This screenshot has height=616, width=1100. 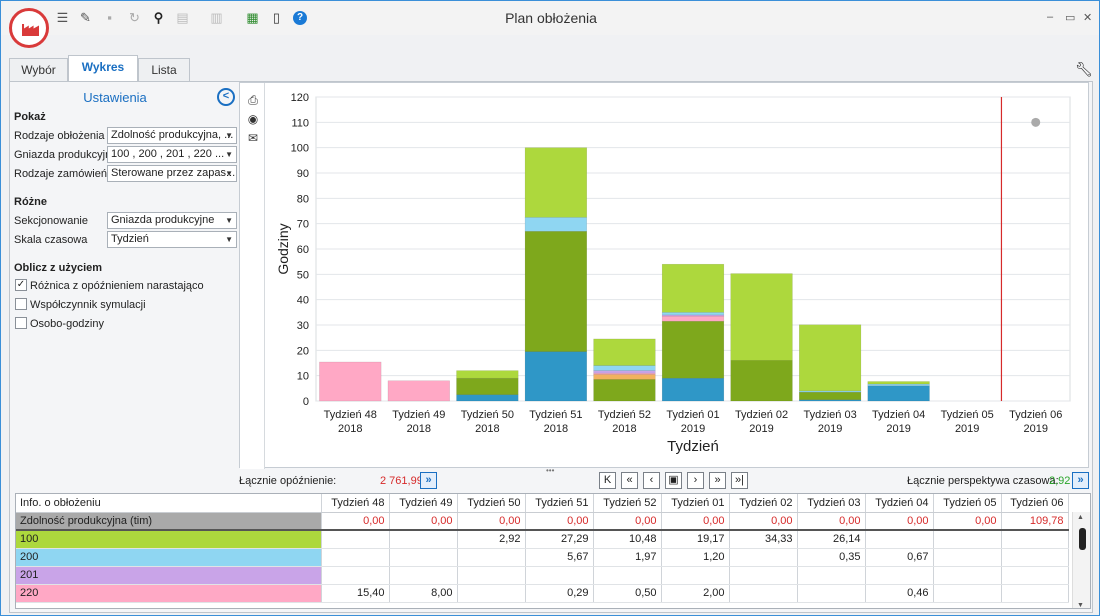 I want to click on cumulative-delay-checkbox: ✓, so click(x=21, y=285).